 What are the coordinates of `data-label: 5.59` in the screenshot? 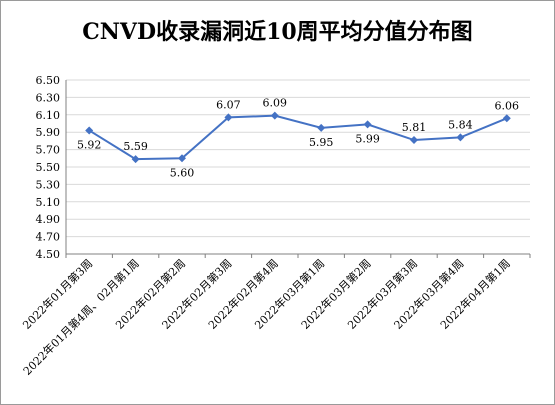 It's located at (135, 146).